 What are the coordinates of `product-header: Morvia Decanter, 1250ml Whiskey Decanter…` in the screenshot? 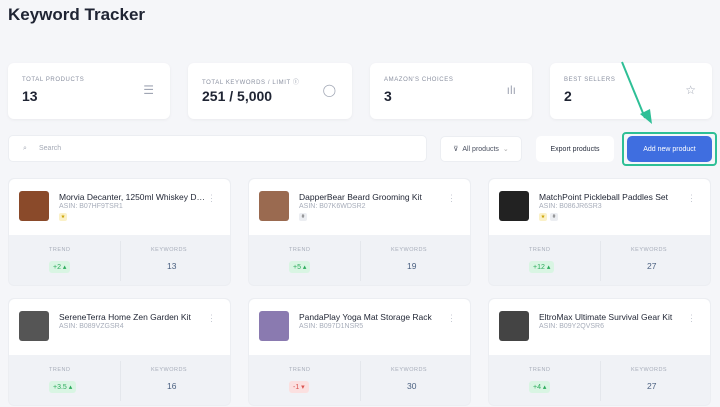 It's located at (119, 207).